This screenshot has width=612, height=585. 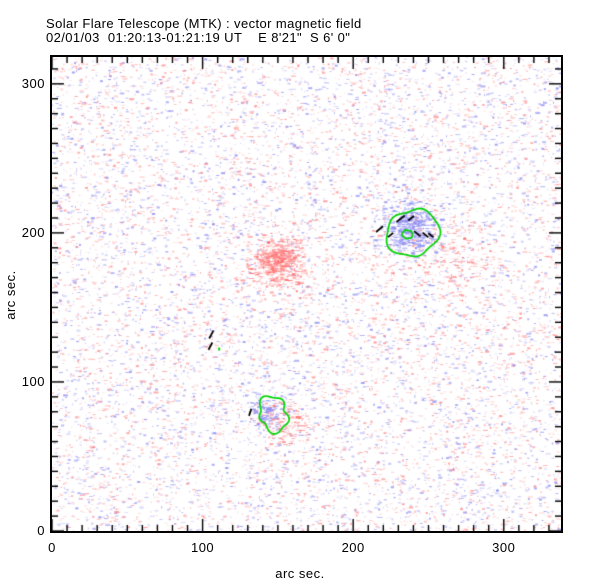 What do you see at coordinates (52, 547) in the screenshot?
I see `x-tick-label: 0` at bounding box center [52, 547].